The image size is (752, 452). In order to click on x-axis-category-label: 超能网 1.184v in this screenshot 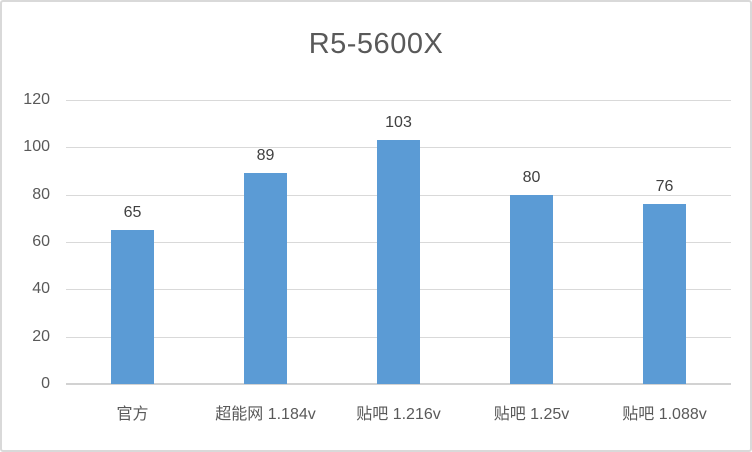, I will do `click(265, 414)`.